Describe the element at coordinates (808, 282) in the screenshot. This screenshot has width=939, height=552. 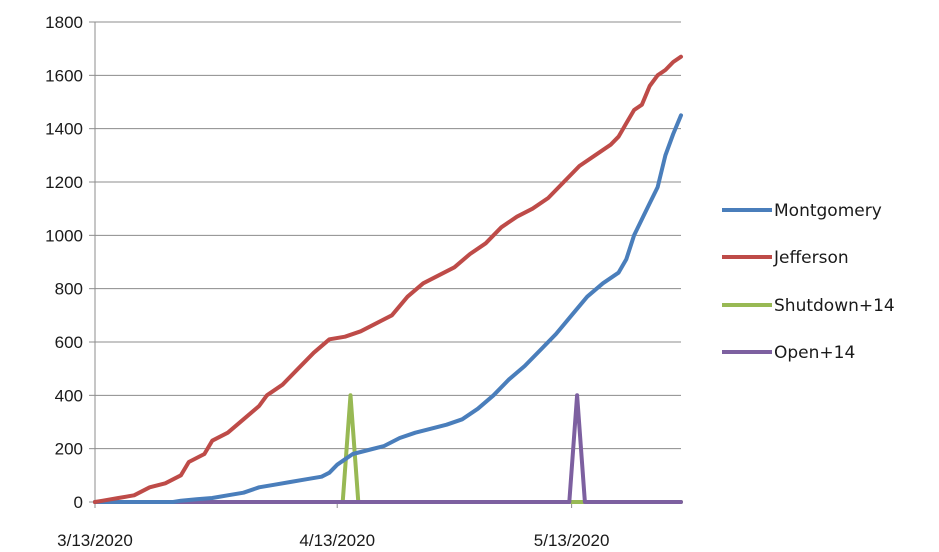
I see `legend: Montgomery Jefferson Shutdown+14 Open+14` at that location.